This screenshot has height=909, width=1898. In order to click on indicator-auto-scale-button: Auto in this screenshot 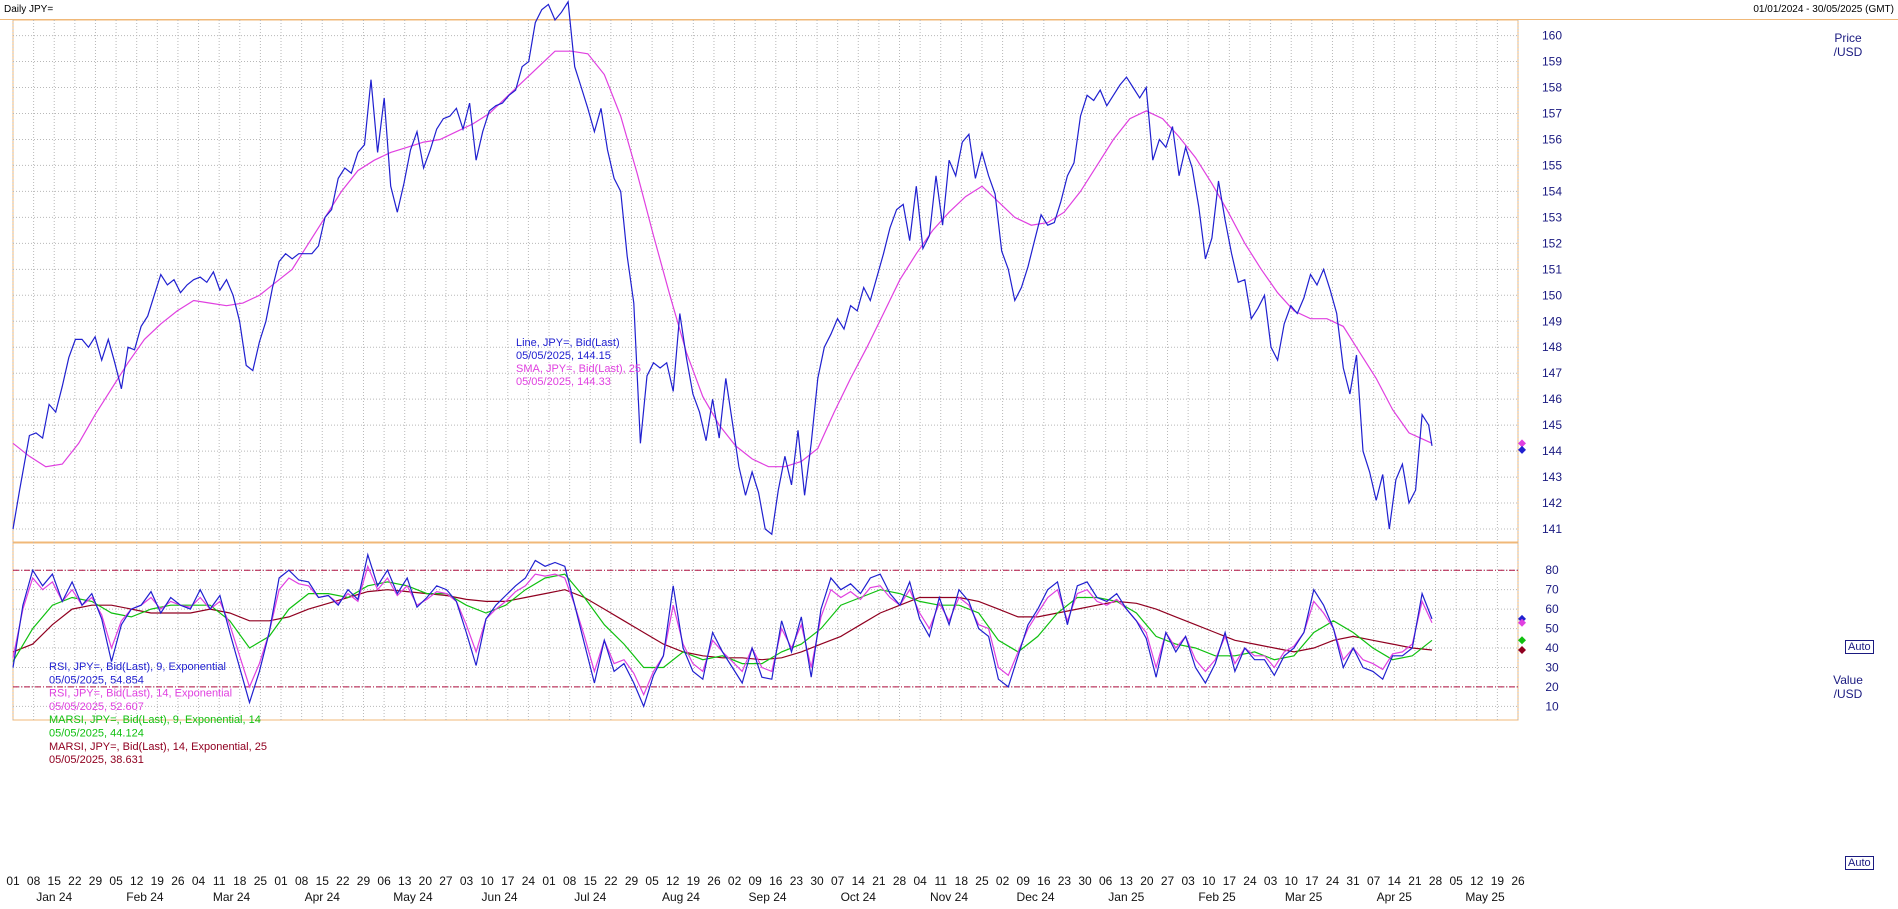, I will do `click(1859, 863)`.